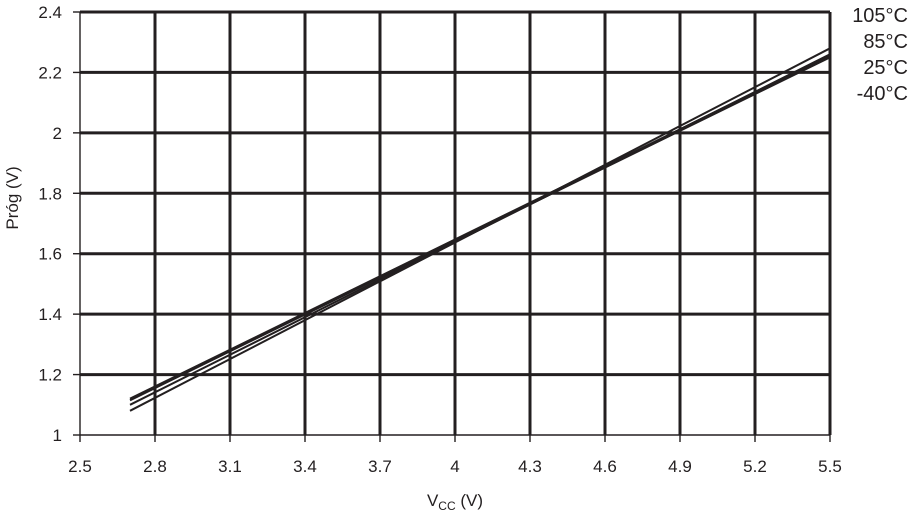  I want to click on x-tick-label: 3.7, so click(380, 466).